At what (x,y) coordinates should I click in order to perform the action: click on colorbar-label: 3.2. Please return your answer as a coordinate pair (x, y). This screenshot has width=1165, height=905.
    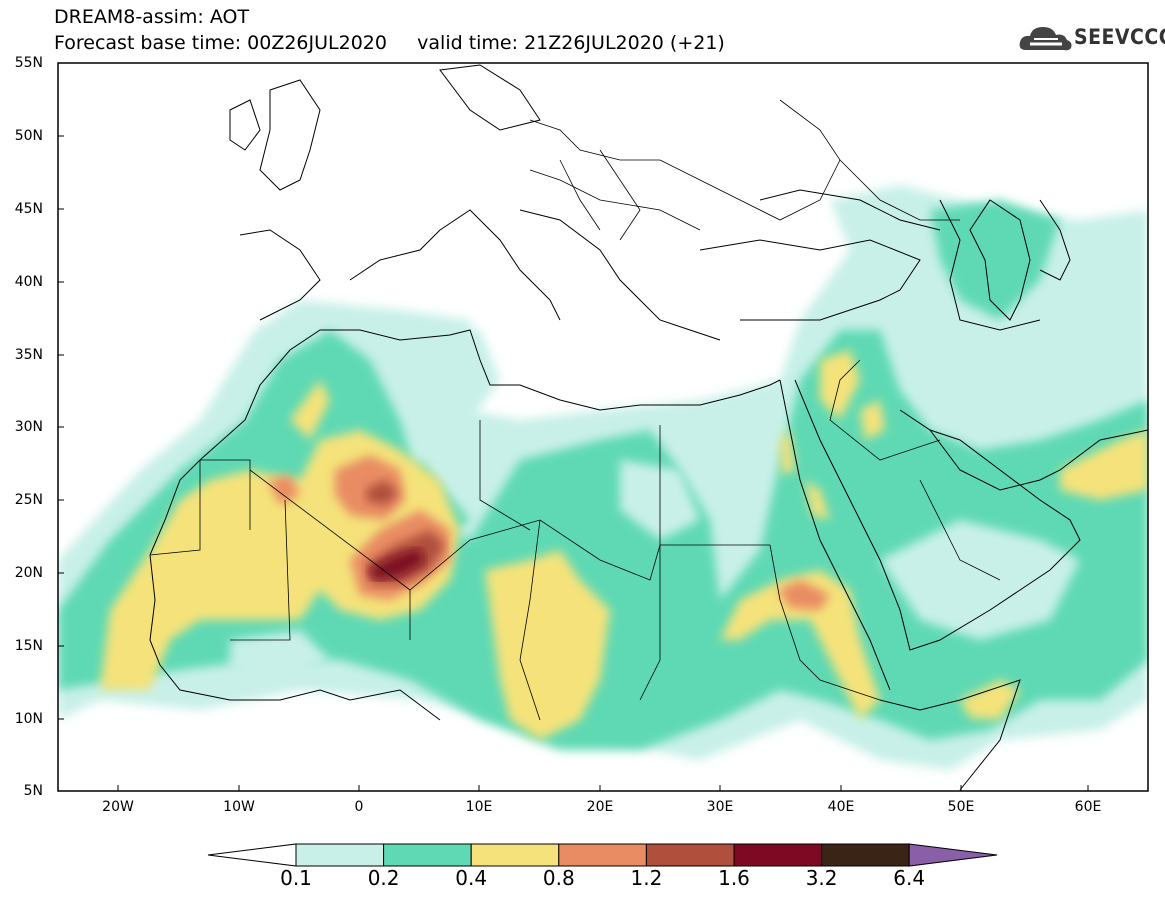
    Looking at the image, I should click on (821, 878).